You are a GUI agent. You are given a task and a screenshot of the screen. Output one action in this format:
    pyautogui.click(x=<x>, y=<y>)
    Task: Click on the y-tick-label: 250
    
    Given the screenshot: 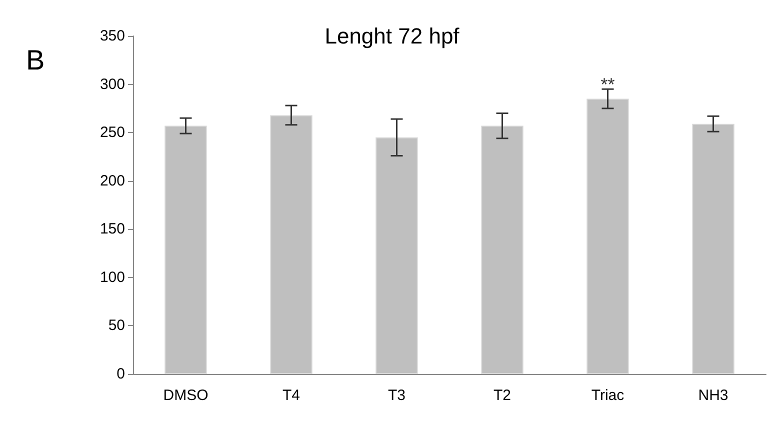 What is the action you would take?
    pyautogui.click(x=112, y=133)
    